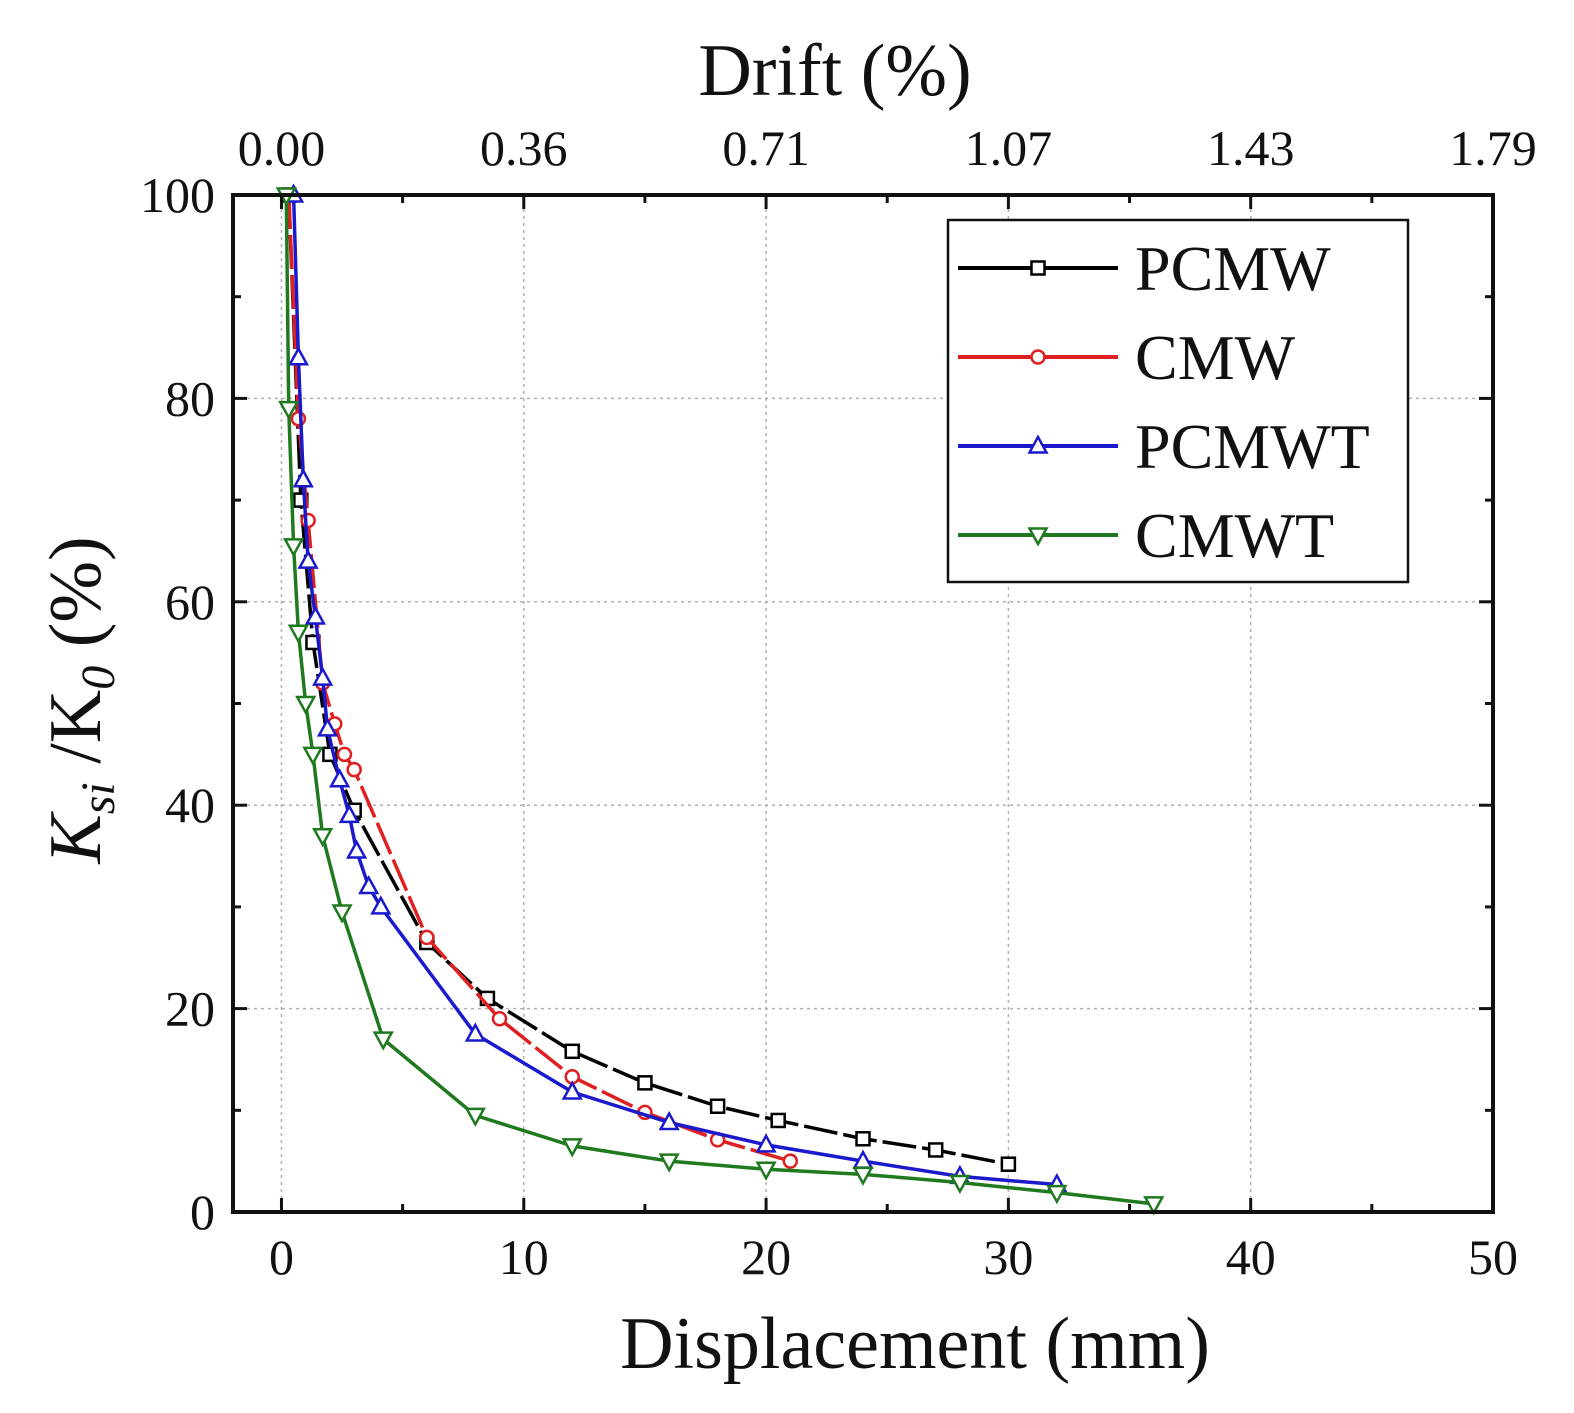 The width and height of the screenshot is (1574, 1413). Describe the element at coordinates (190, 602) in the screenshot. I see `y-tick-label: 60` at that location.